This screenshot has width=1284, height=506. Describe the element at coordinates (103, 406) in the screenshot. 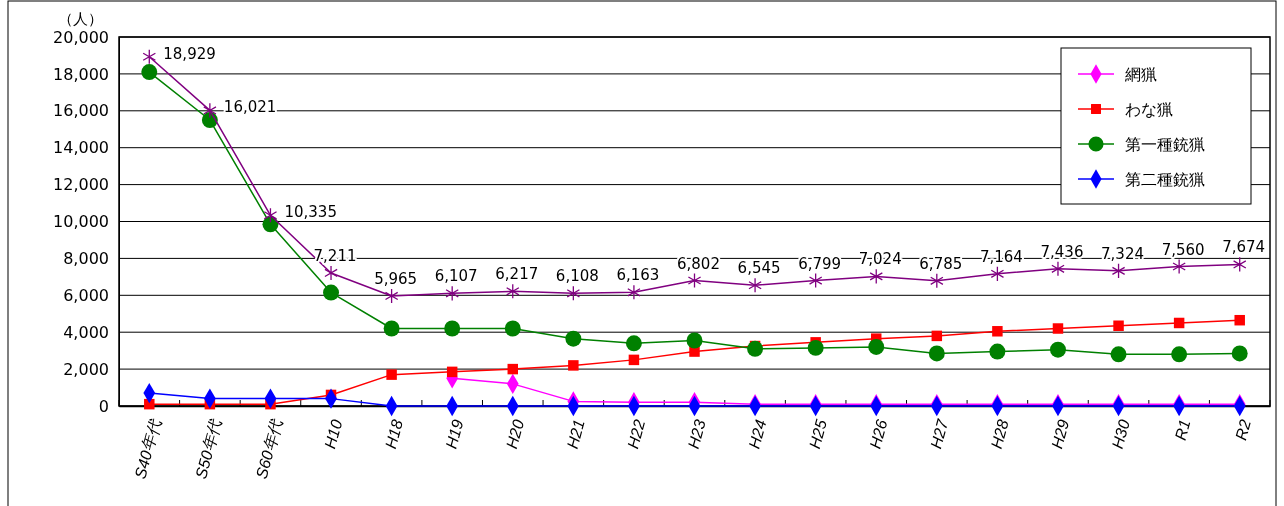

I see `y-tick-label: 0` at that location.